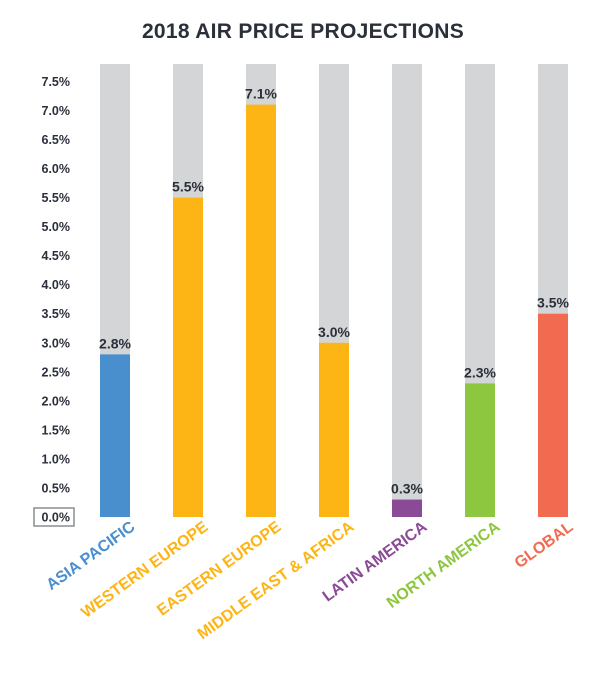 The width and height of the screenshot is (606, 677). Describe the element at coordinates (56, 401) in the screenshot. I see `y-tick-label: 2.0%` at that location.